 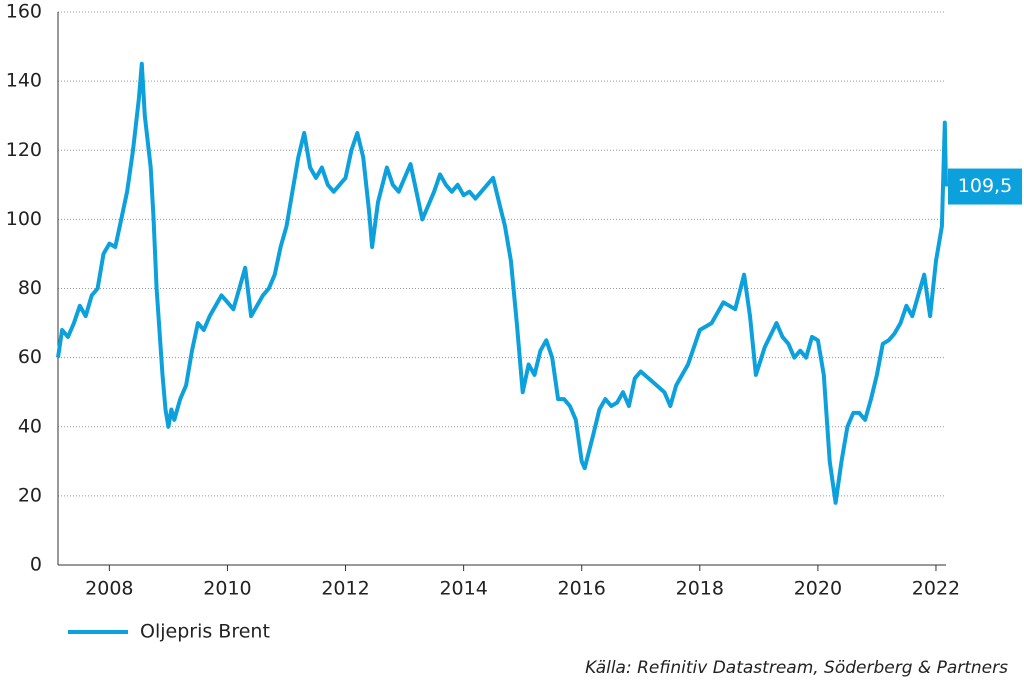 What do you see at coordinates (345, 589) in the screenshot?
I see `x-tick-label: 2012` at bounding box center [345, 589].